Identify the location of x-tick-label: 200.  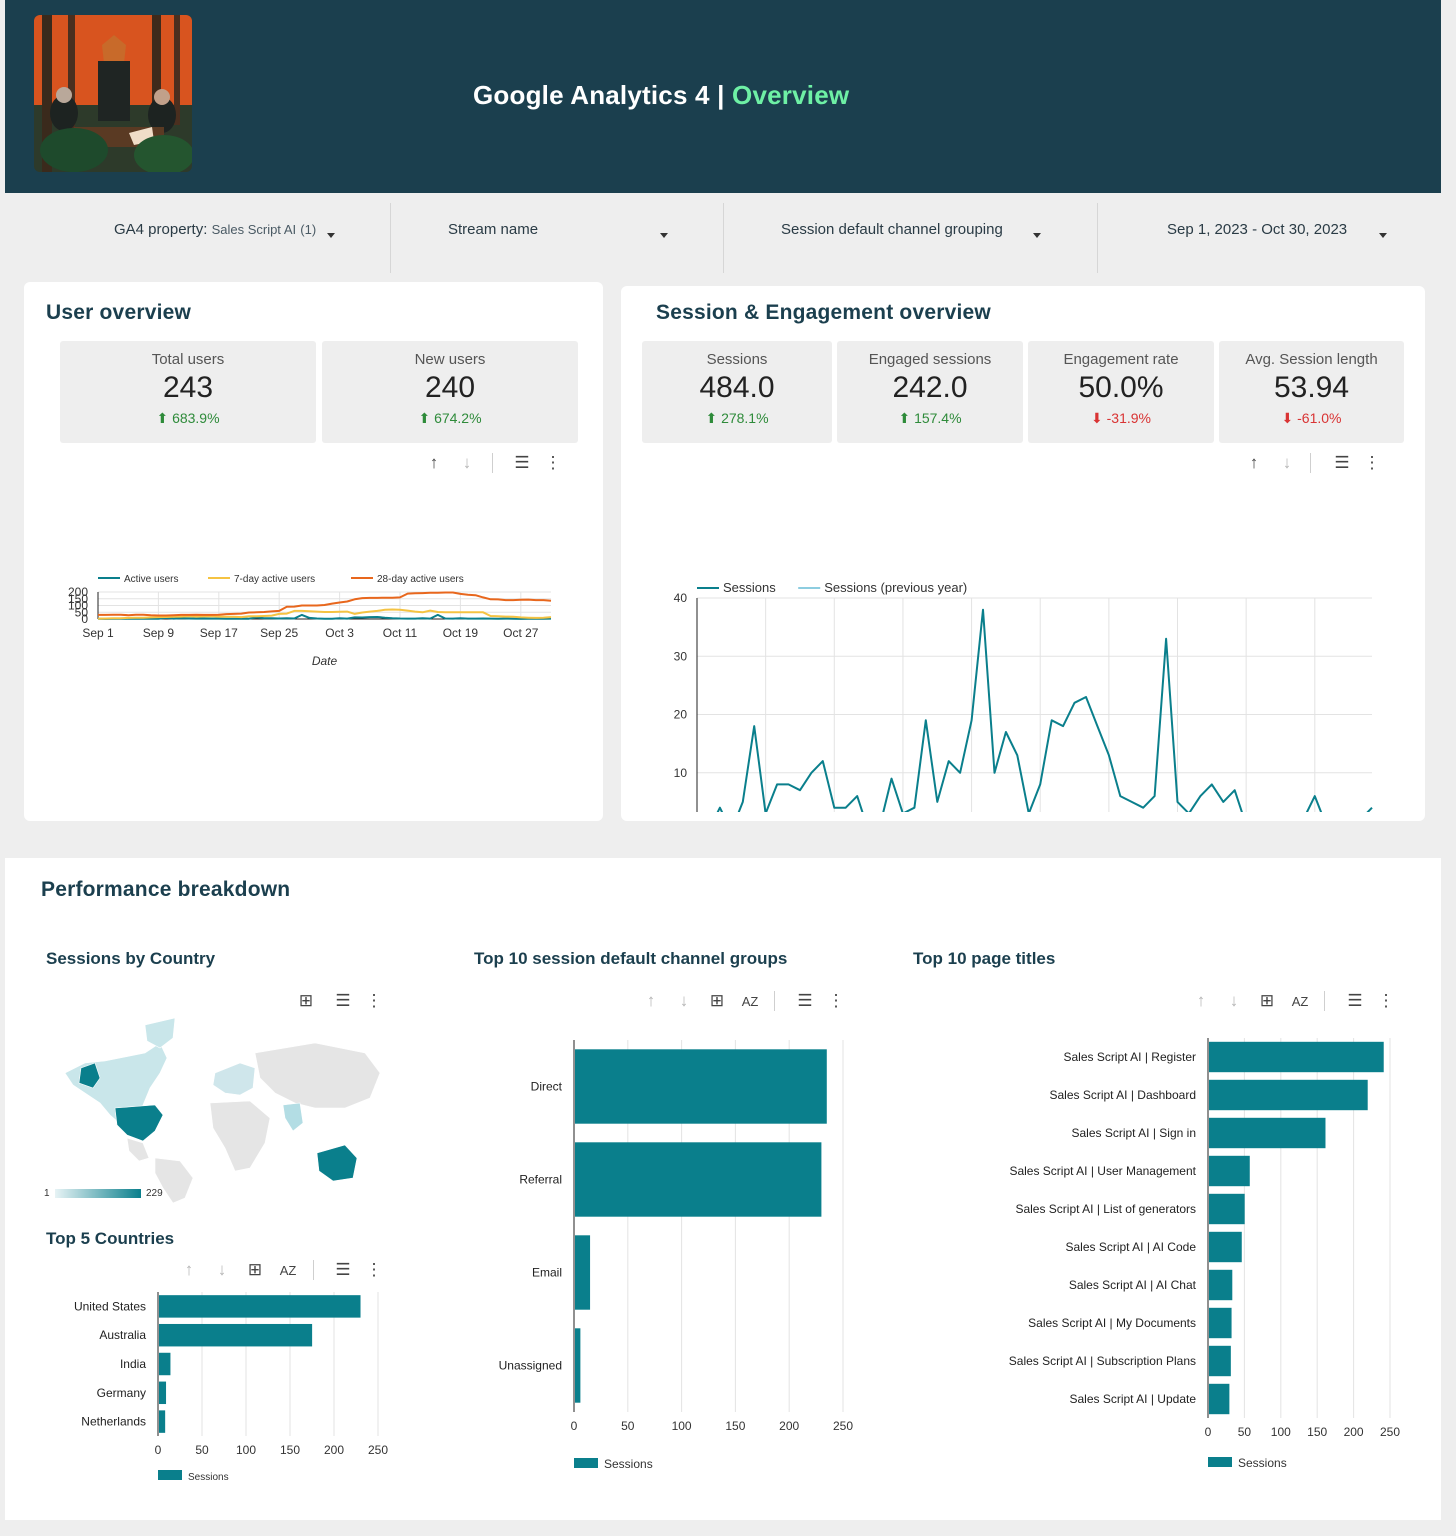
(334, 1450).